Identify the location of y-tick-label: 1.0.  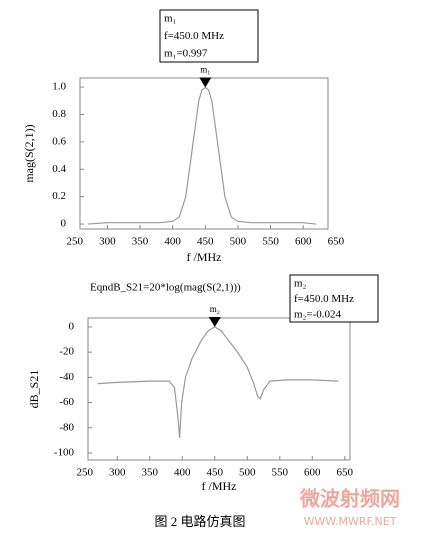
(59, 87).